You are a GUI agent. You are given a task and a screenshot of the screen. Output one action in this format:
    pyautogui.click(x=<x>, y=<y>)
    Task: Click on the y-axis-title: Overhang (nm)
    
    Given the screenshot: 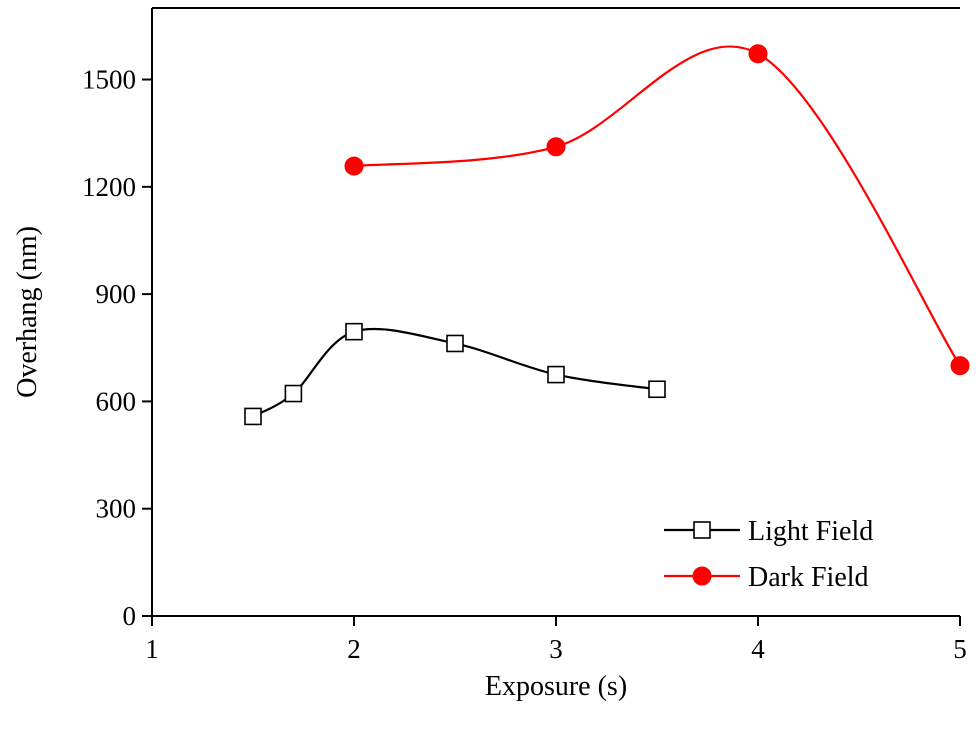 What is the action you would take?
    pyautogui.click(x=27, y=312)
    